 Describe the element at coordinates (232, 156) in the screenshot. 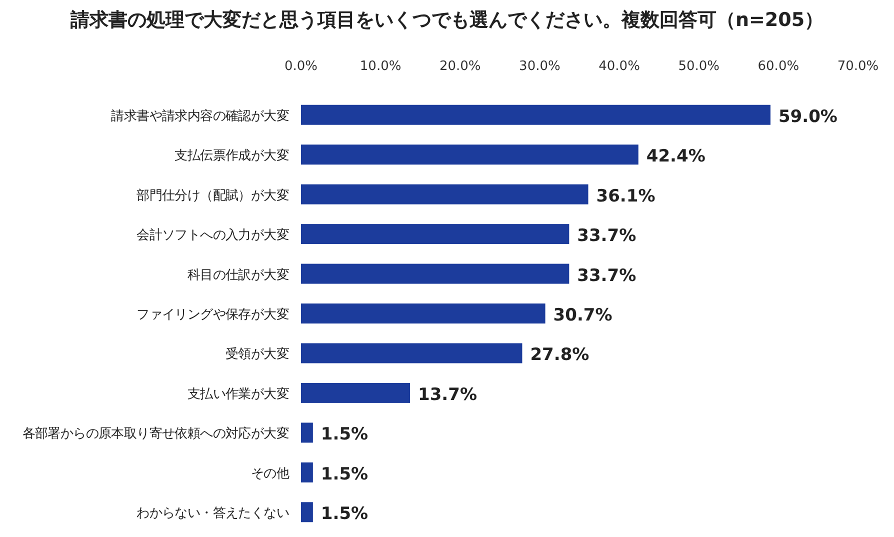

I see `y-tick-label: 支払伝票作成が大変` at that location.